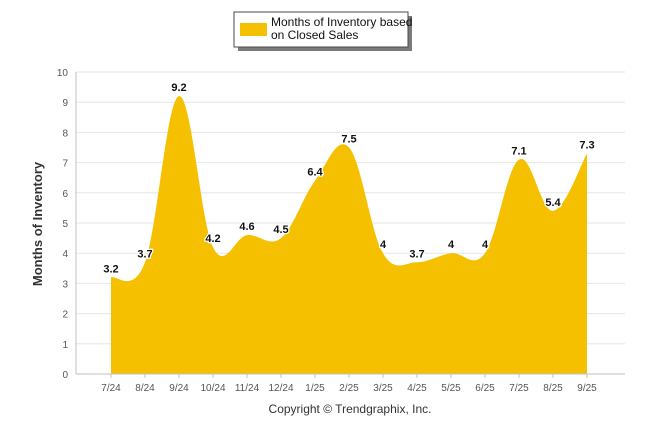 The width and height of the screenshot is (646, 439). I want to click on x-tick-label: 9/25, so click(587, 388).